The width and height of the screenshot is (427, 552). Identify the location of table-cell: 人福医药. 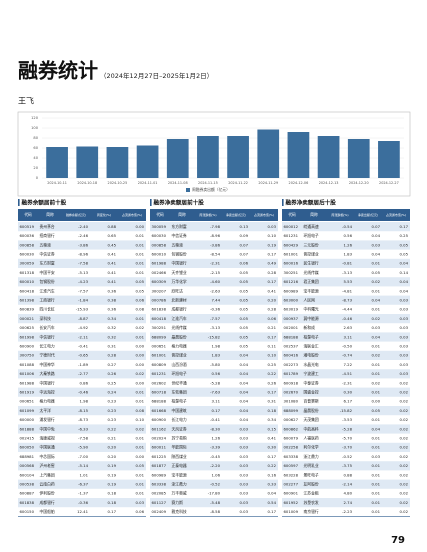
(311, 438).